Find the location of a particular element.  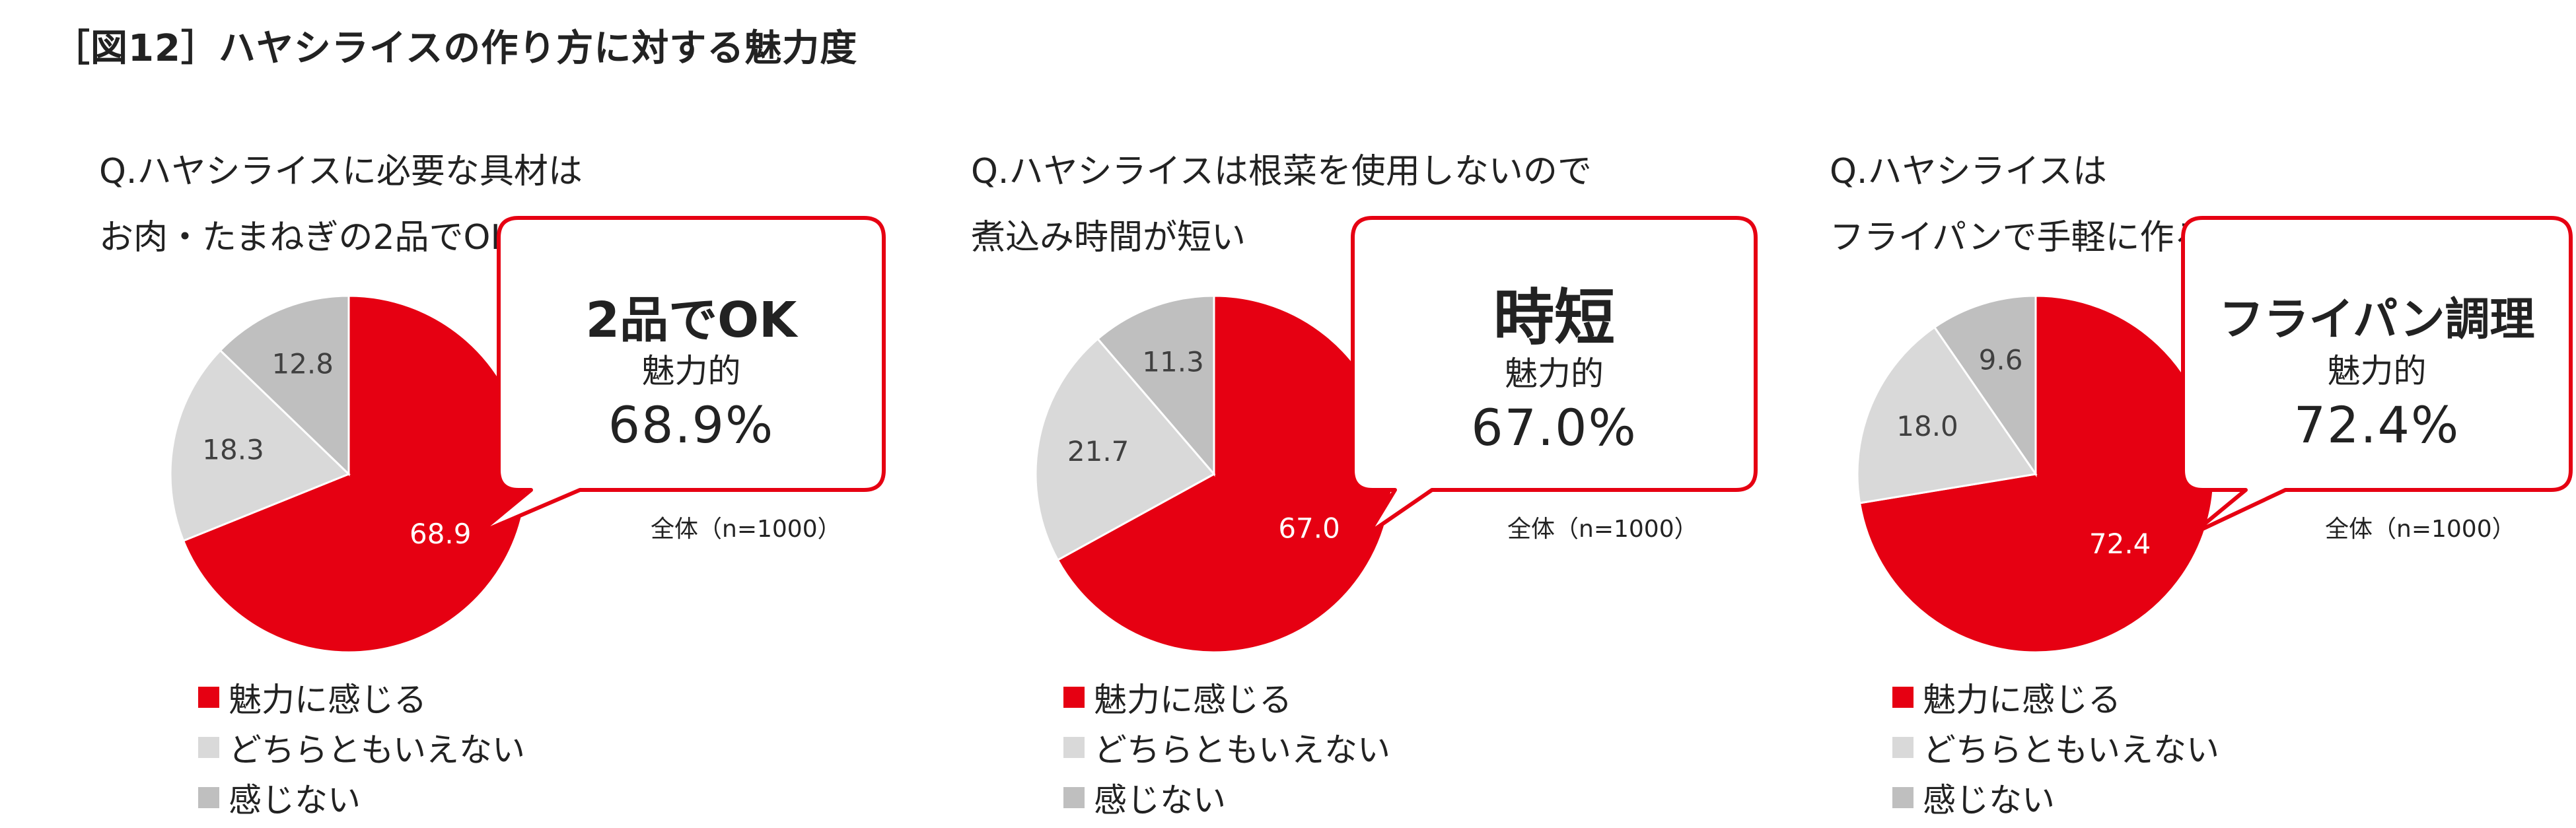

callout-text: フライパン調理 魅力的 72.4% is located at coordinates (2377, 375).